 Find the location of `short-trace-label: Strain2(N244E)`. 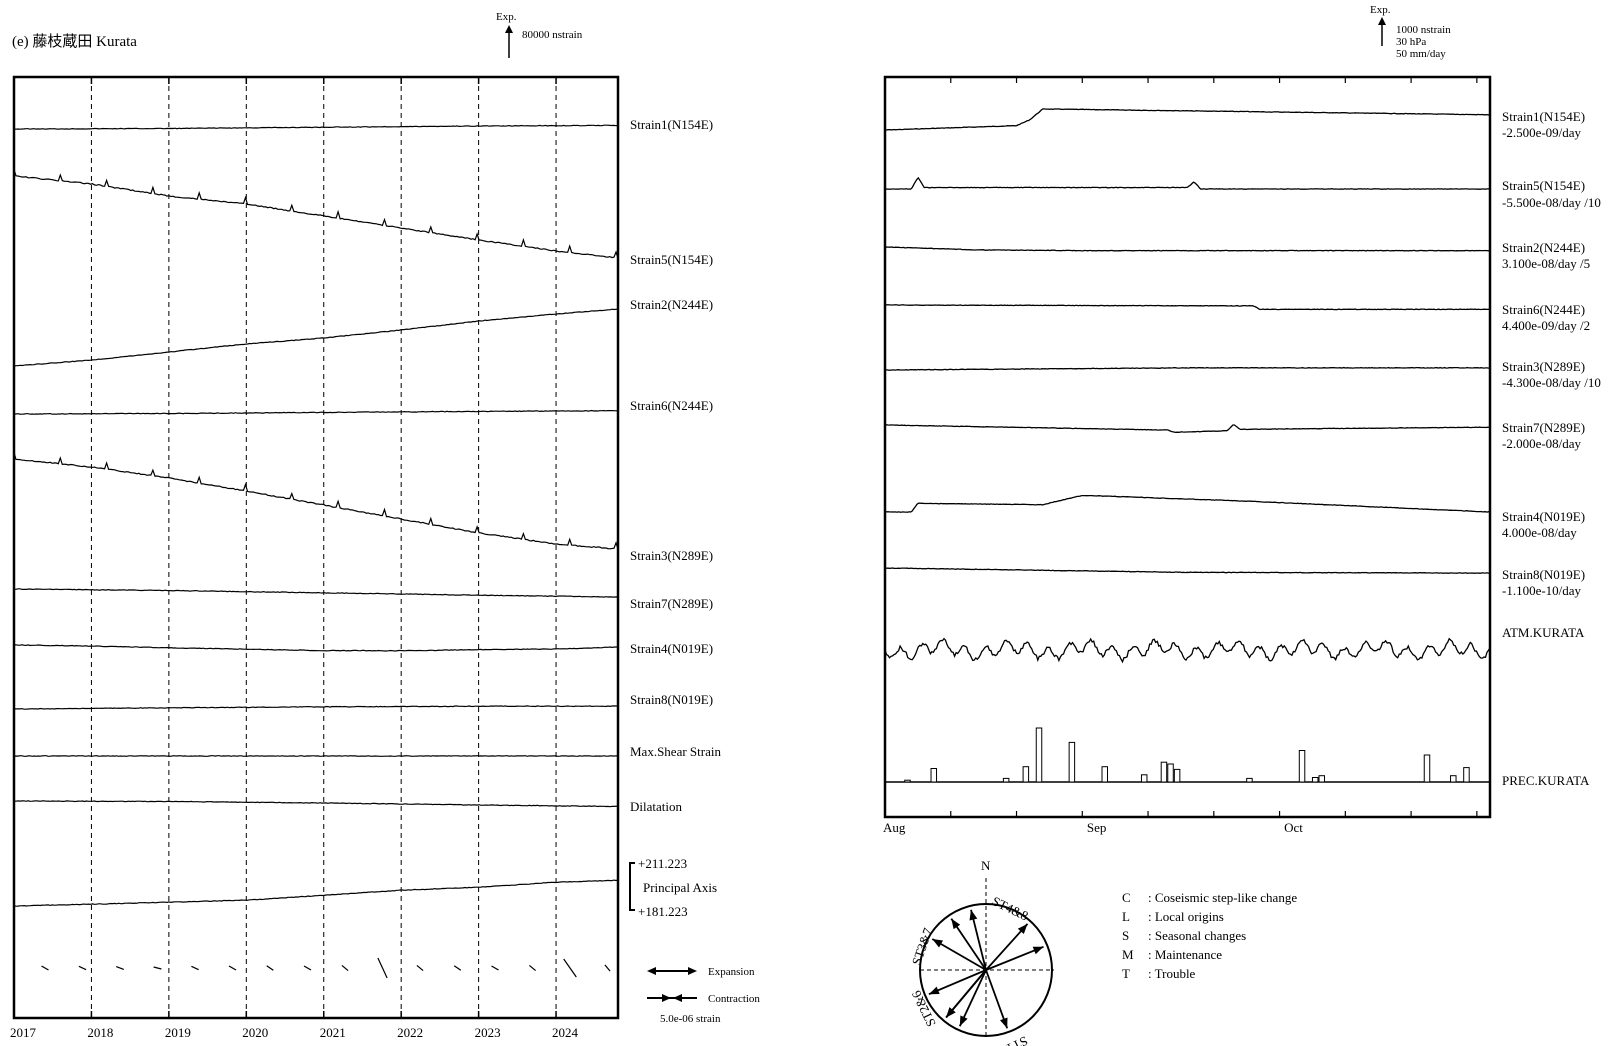

short-trace-label: Strain2(N244E) is located at coordinates (1543, 247).